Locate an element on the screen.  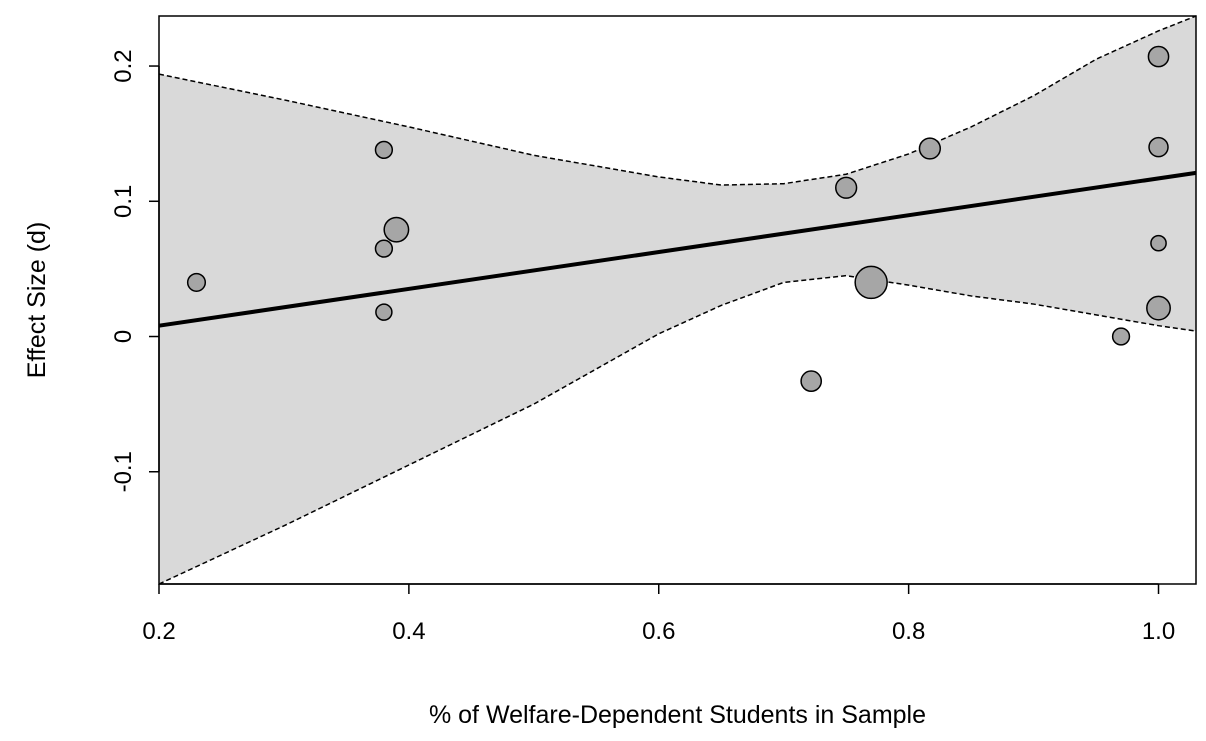
x-tick-label: 0.2 is located at coordinates (158, 631).